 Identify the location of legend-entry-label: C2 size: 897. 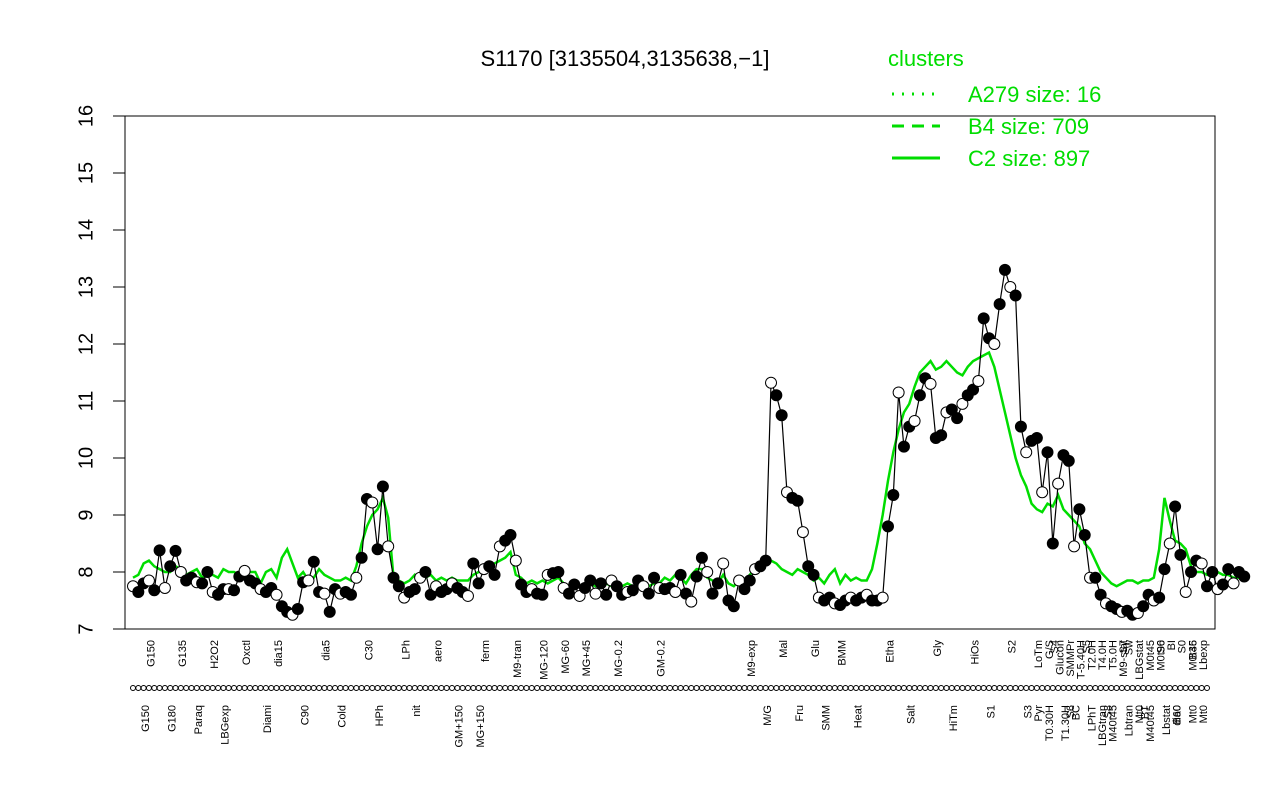
(1029, 158).